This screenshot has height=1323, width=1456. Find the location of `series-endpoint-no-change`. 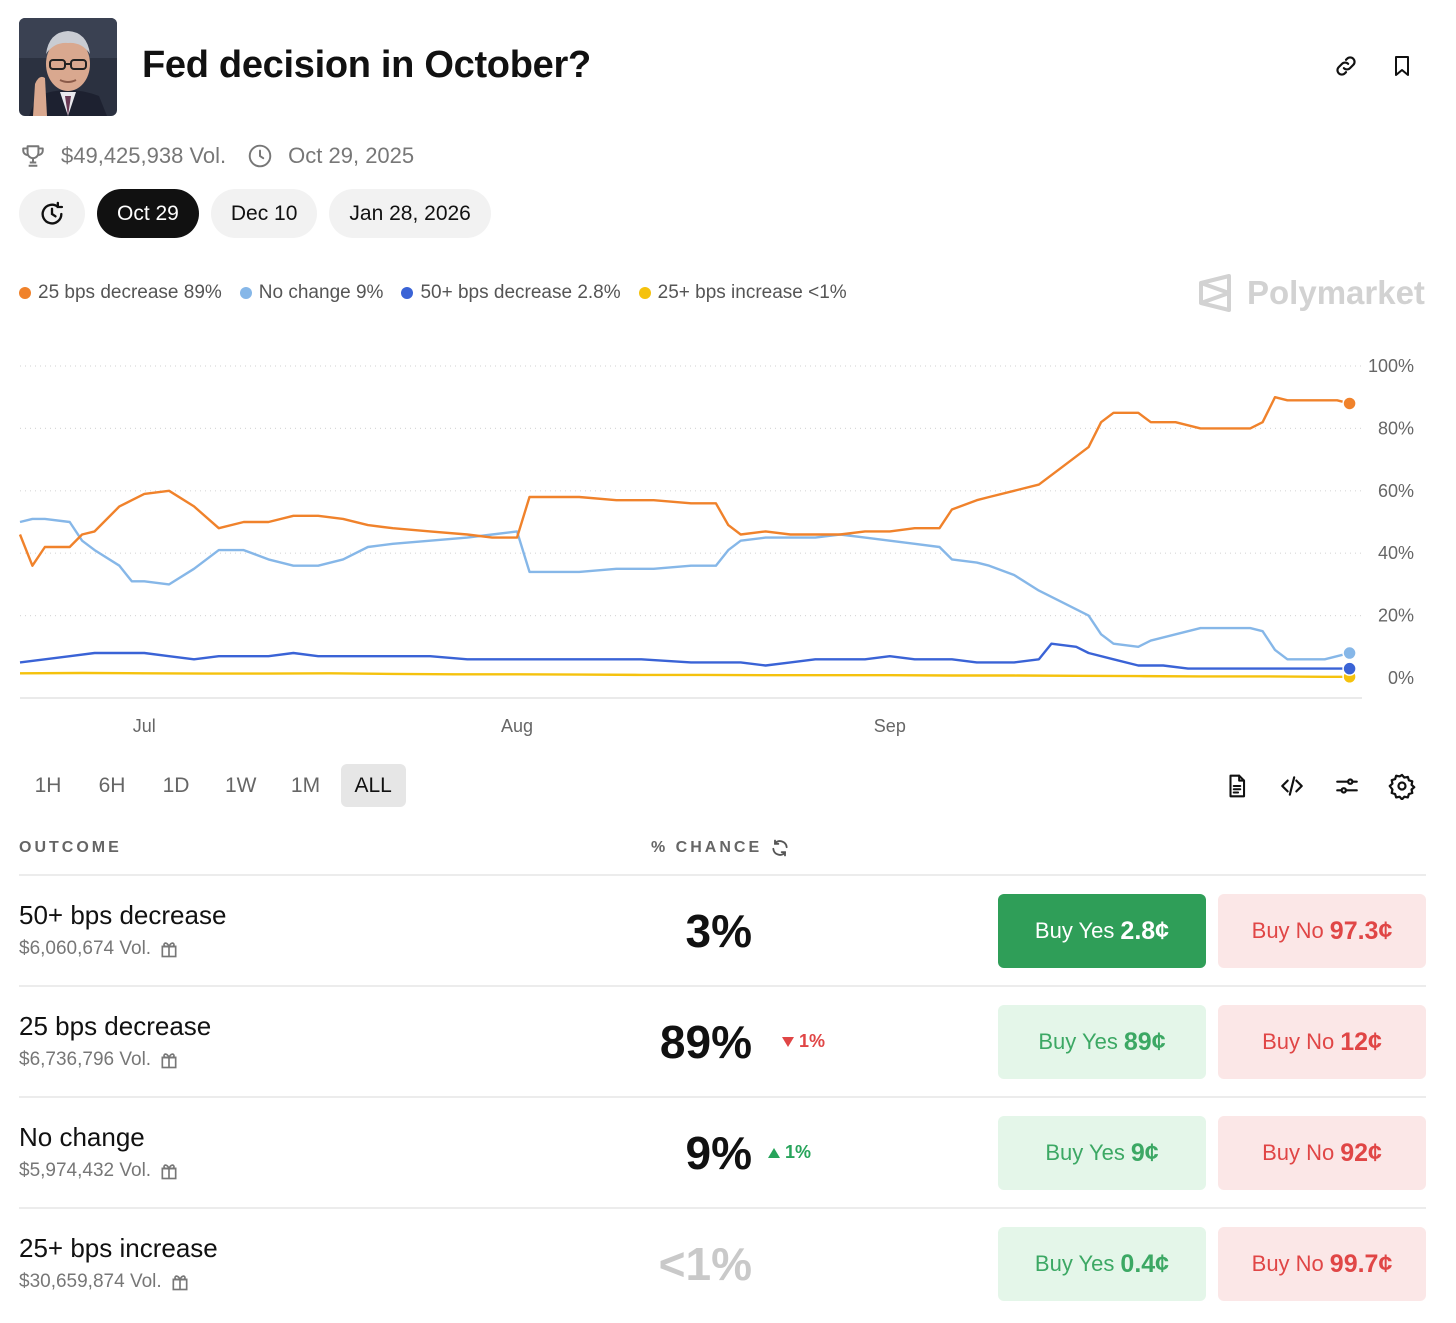

series-endpoint-no-change is located at coordinates (1349, 653).